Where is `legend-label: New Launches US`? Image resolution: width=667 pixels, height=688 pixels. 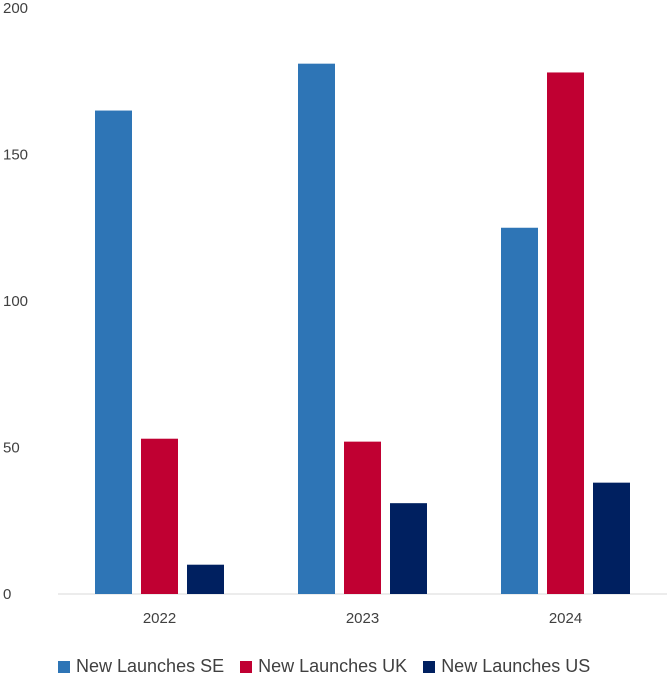 legend-label: New Launches US is located at coordinates (516, 666).